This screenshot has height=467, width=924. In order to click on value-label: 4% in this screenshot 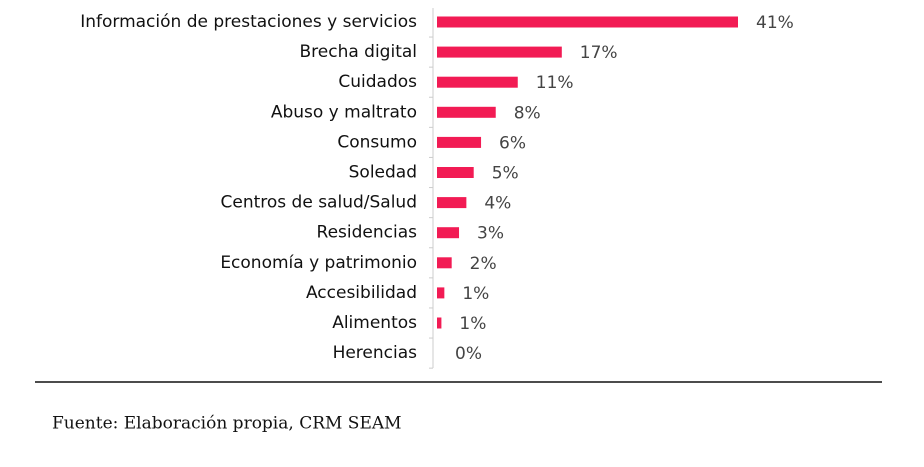, I will do `click(497, 204)`.